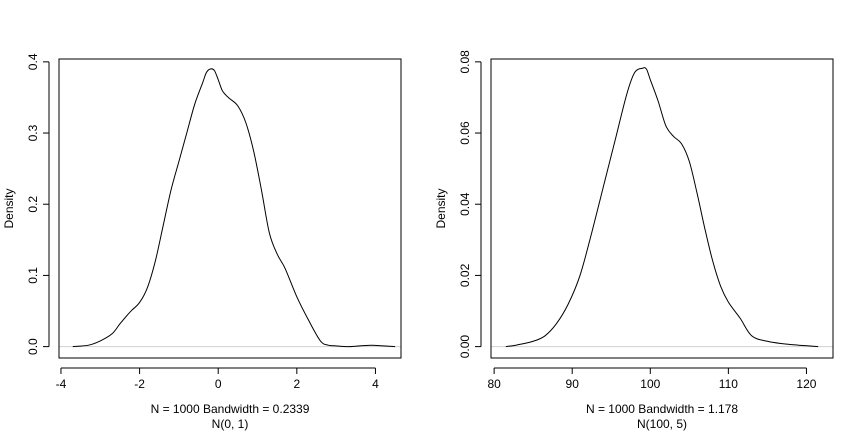 The width and height of the screenshot is (864, 432). I want to click on x-axis-subtitle: N(0, 1), so click(230, 424).